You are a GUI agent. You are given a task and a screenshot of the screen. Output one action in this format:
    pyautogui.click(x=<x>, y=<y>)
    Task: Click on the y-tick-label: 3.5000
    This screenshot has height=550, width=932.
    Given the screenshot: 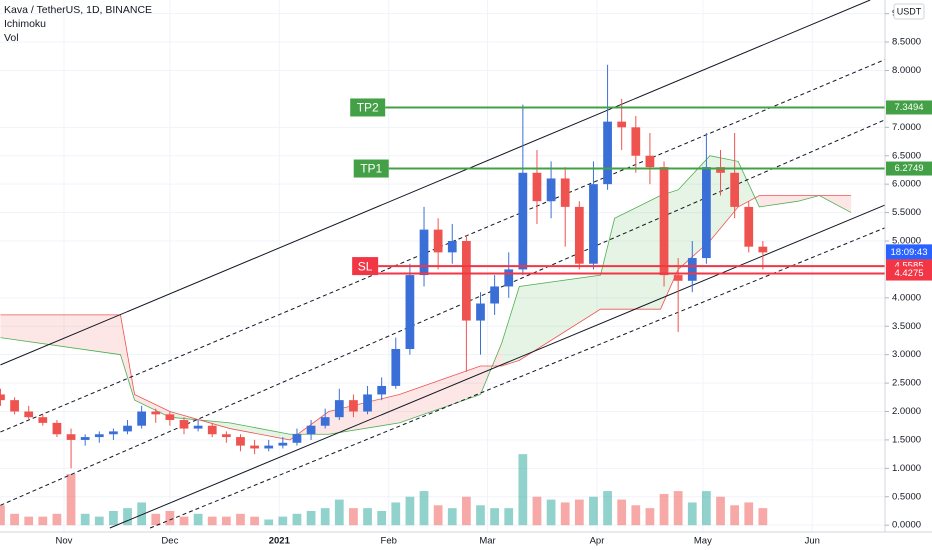 What is the action you would take?
    pyautogui.click(x=906, y=326)
    